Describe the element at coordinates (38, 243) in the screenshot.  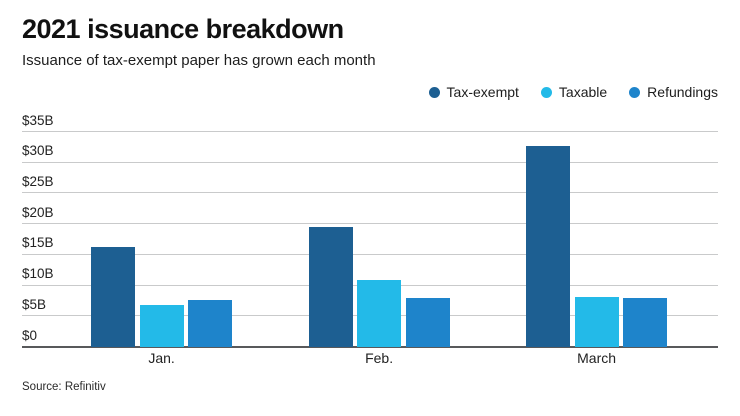
I see `y-axis-tick-label: $15B` at that location.